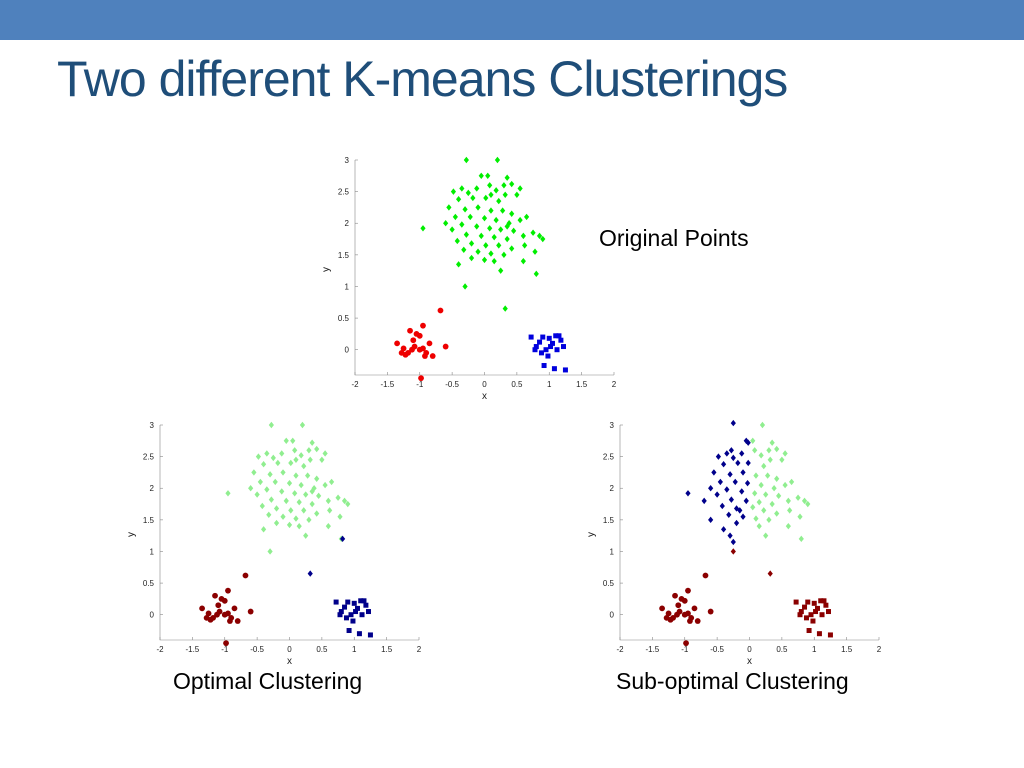 This screenshot has height=768, width=1024. I want to click on x-axis-label: x, so click(289, 661).